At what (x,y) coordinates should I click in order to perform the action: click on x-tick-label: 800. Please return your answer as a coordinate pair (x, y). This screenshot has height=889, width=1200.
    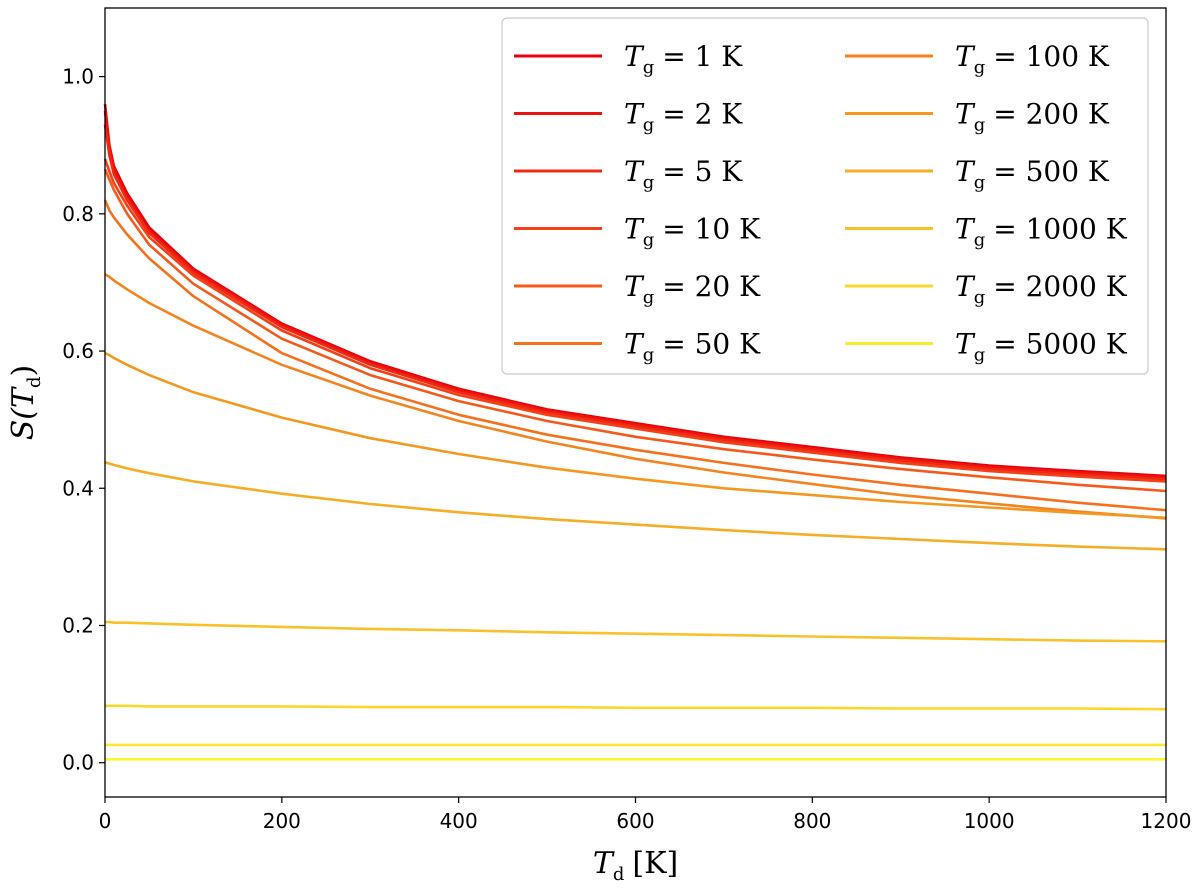
    Looking at the image, I should click on (812, 821).